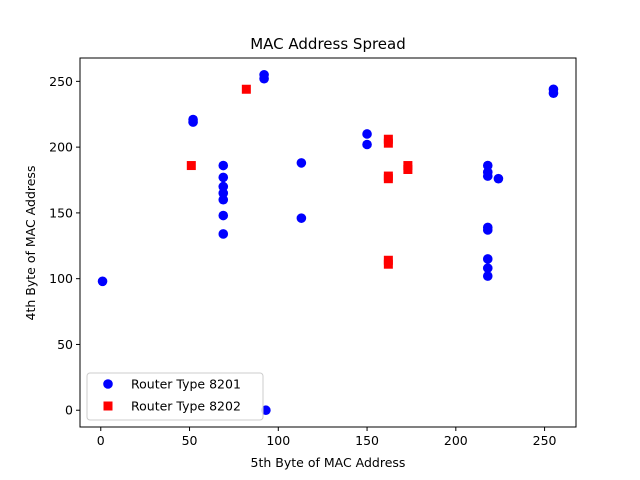 The image size is (640, 480). What do you see at coordinates (30, 243) in the screenshot?
I see `y-axis-label: 4th Byte of MAC Address` at bounding box center [30, 243].